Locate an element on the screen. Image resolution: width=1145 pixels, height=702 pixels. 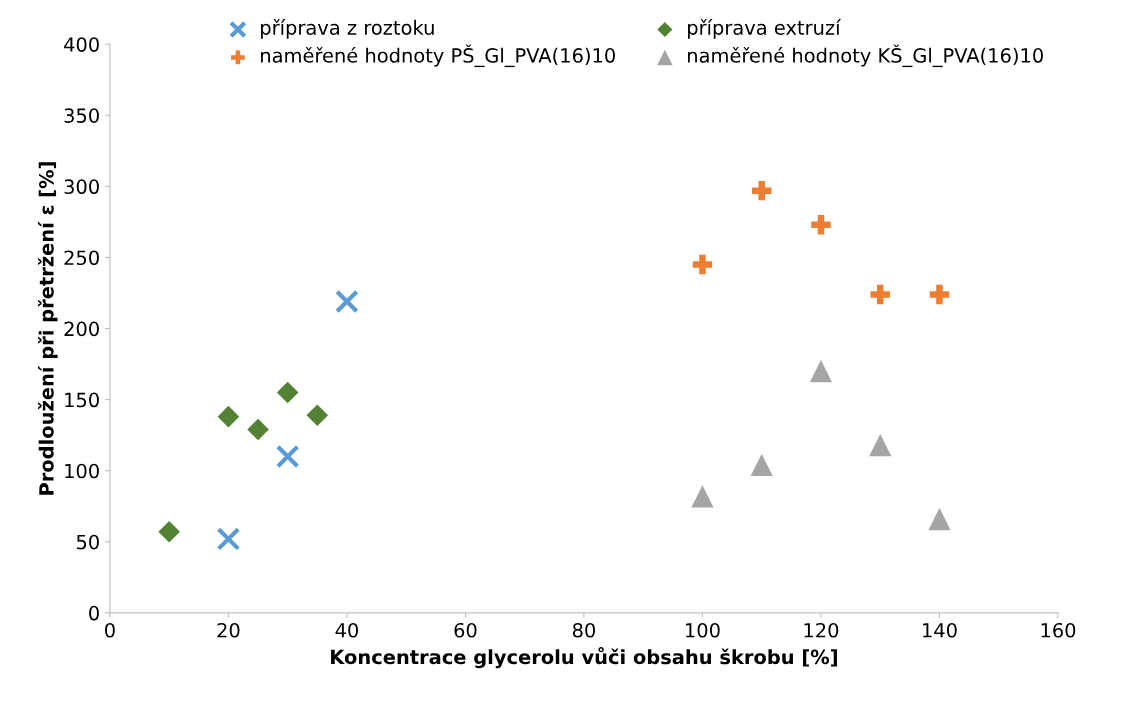
y-tick-label: 100 is located at coordinates (82, 471).